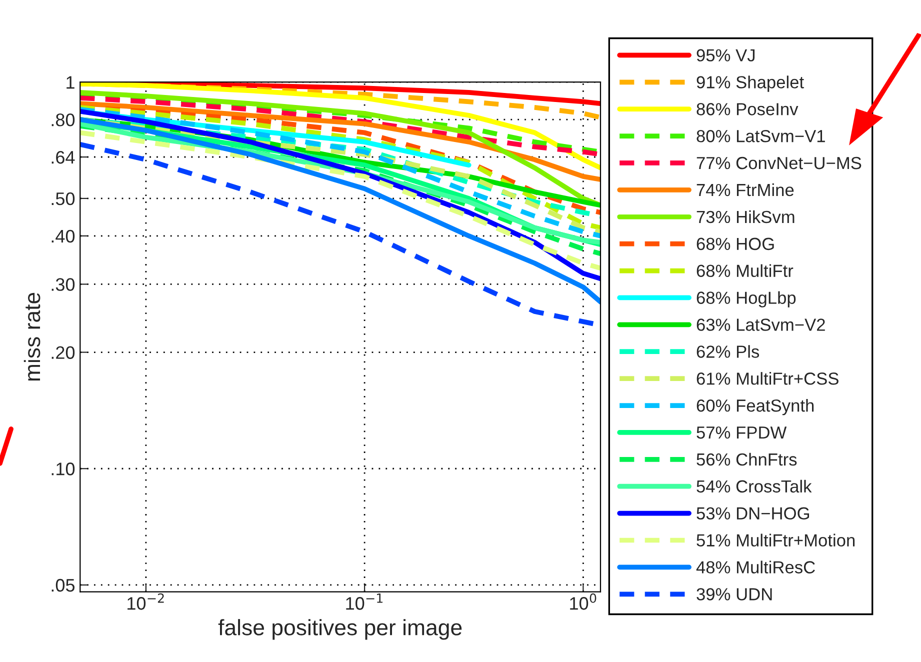 This screenshot has height=662, width=921. Describe the element at coordinates (70, 82) in the screenshot. I see `y-tick-label: 1` at that location.